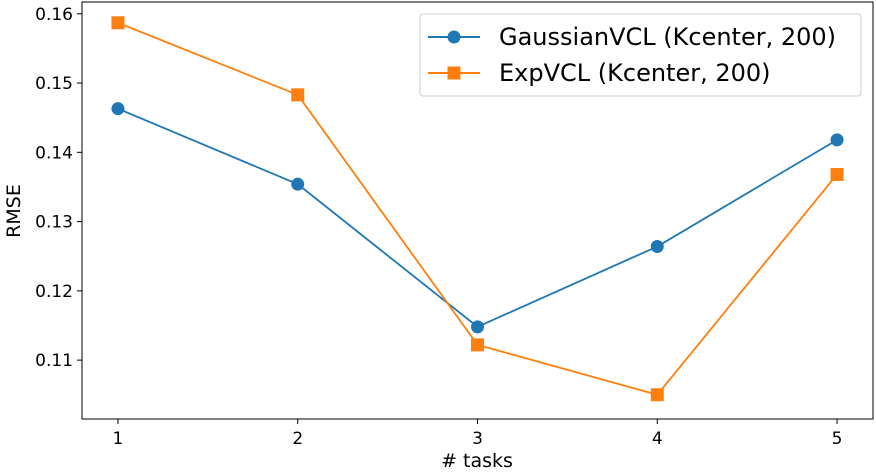 Image resolution: width=876 pixels, height=476 pixels. I want to click on x-tick-label: 3, so click(477, 439).